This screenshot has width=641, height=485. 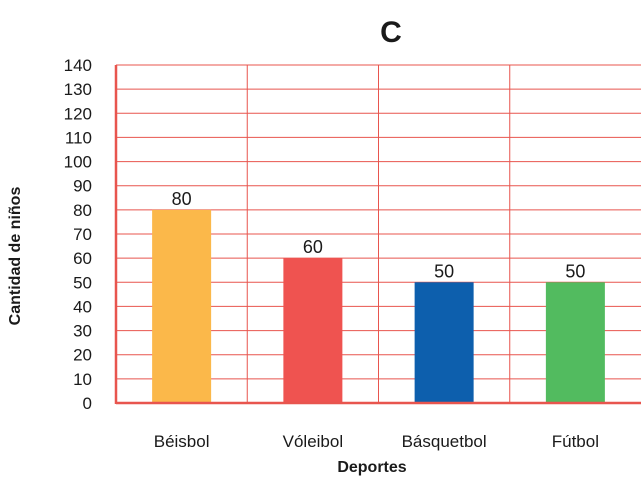 What do you see at coordinates (82, 331) in the screenshot?
I see `y-tick-label: 30` at bounding box center [82, 331].